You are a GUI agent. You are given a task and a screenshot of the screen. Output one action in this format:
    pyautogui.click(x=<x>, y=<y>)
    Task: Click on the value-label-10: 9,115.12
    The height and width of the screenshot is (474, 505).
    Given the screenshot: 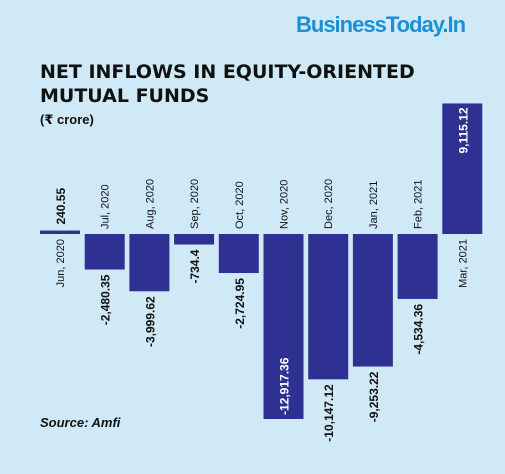 What is the action you would take?
    pyautogui.click(x=463, y=130)
    